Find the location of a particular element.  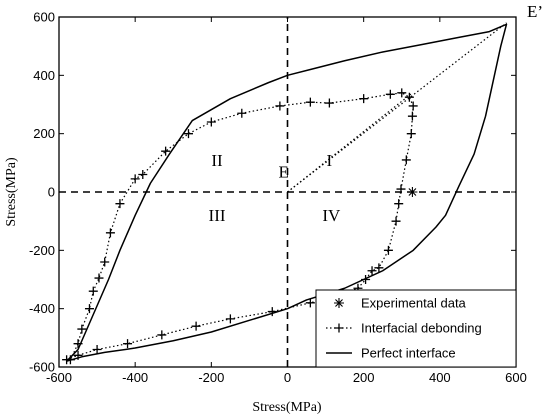

y-tick-label-1: -400 is located at coordinates (42, 308).